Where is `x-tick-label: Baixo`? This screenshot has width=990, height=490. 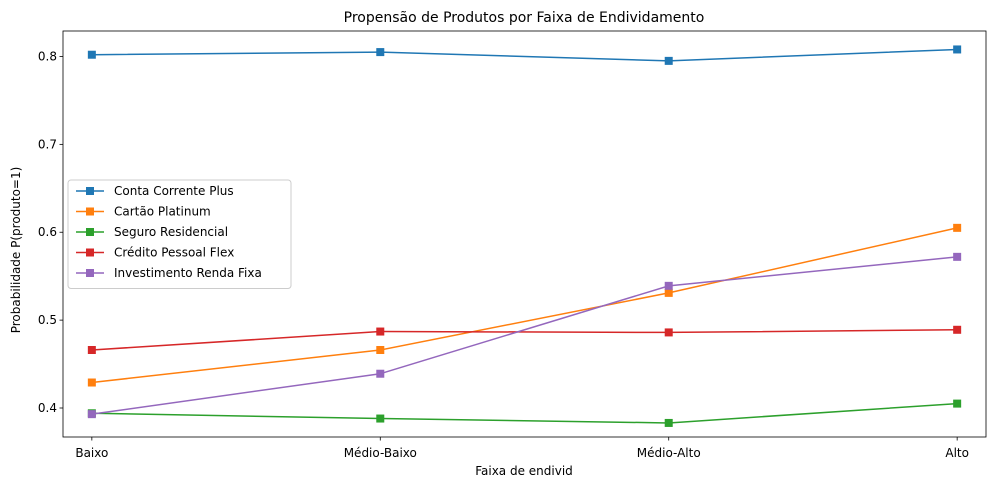
x-tick-label: Baixo is located at coordinates (91, 453).